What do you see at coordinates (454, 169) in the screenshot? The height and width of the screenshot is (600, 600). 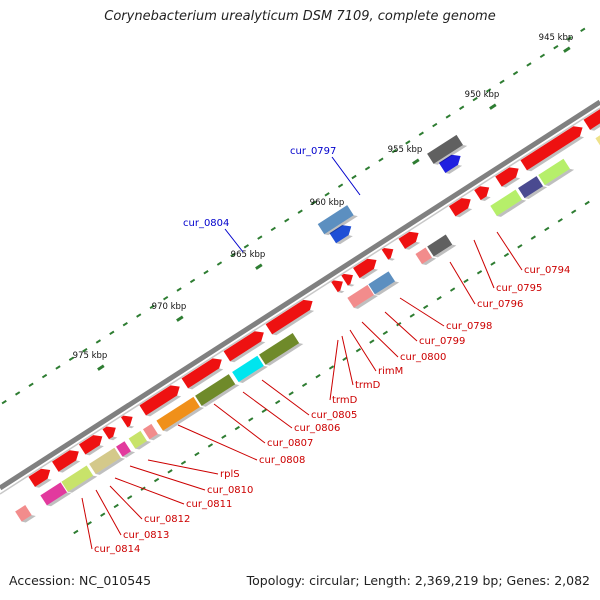 I see `gene-cur-0797-a-shadow` at bounding box center [454, 169].